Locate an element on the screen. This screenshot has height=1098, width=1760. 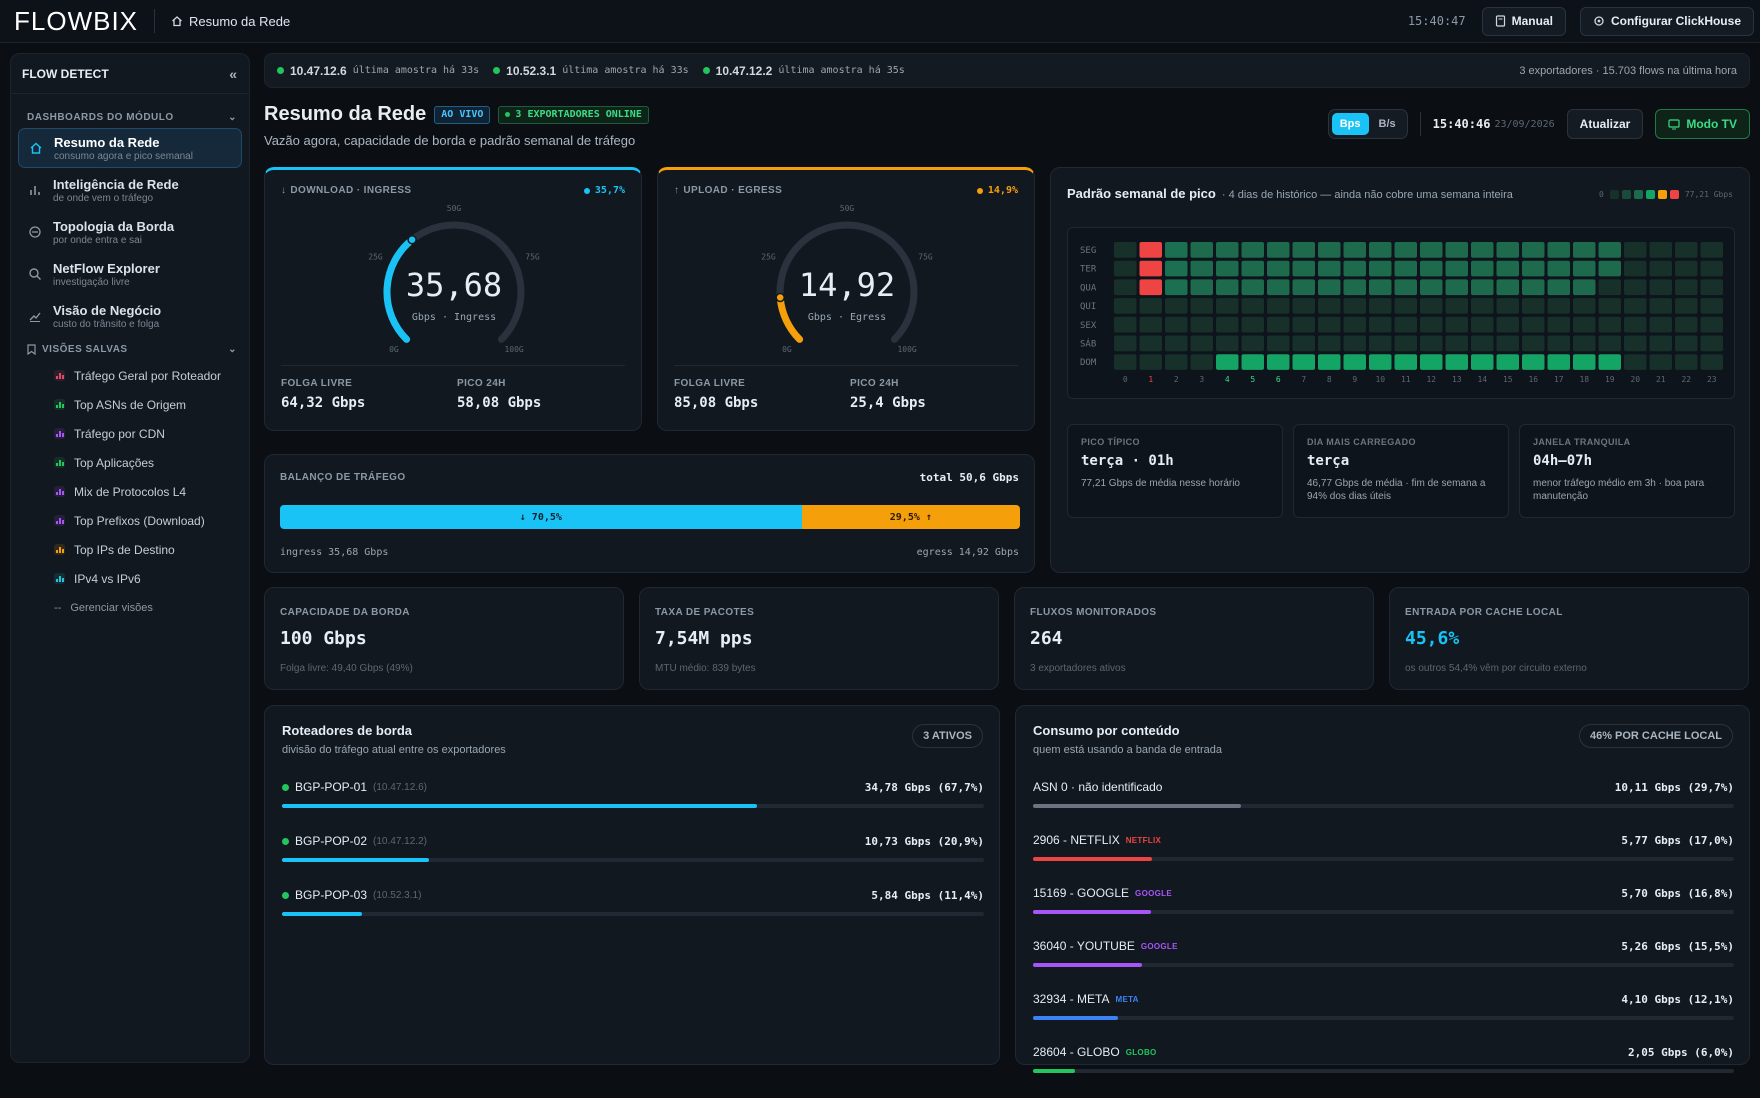
content-row: 2906 - NETFLIX NETFLIX 5,77 Gbps (17,0%) is located at coordinates (1383, 847).